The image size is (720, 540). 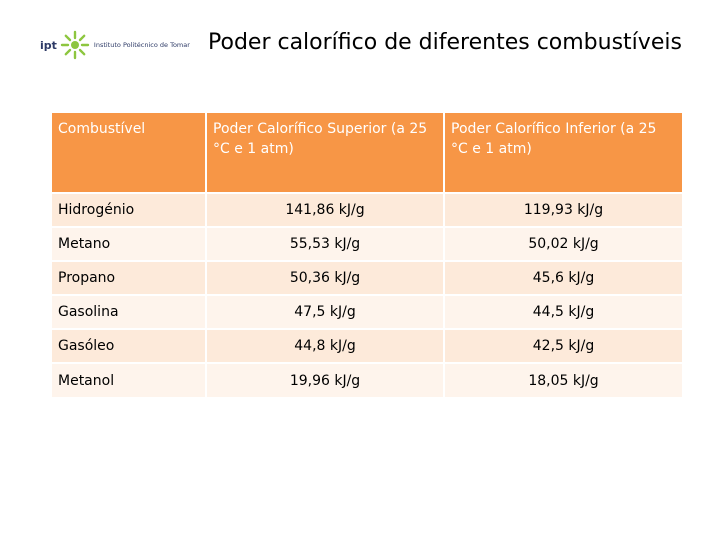 I want to click on table-row: Gasolina 47,5 kJ/g 44,5 kJ/g, so click(x=367, y=311).